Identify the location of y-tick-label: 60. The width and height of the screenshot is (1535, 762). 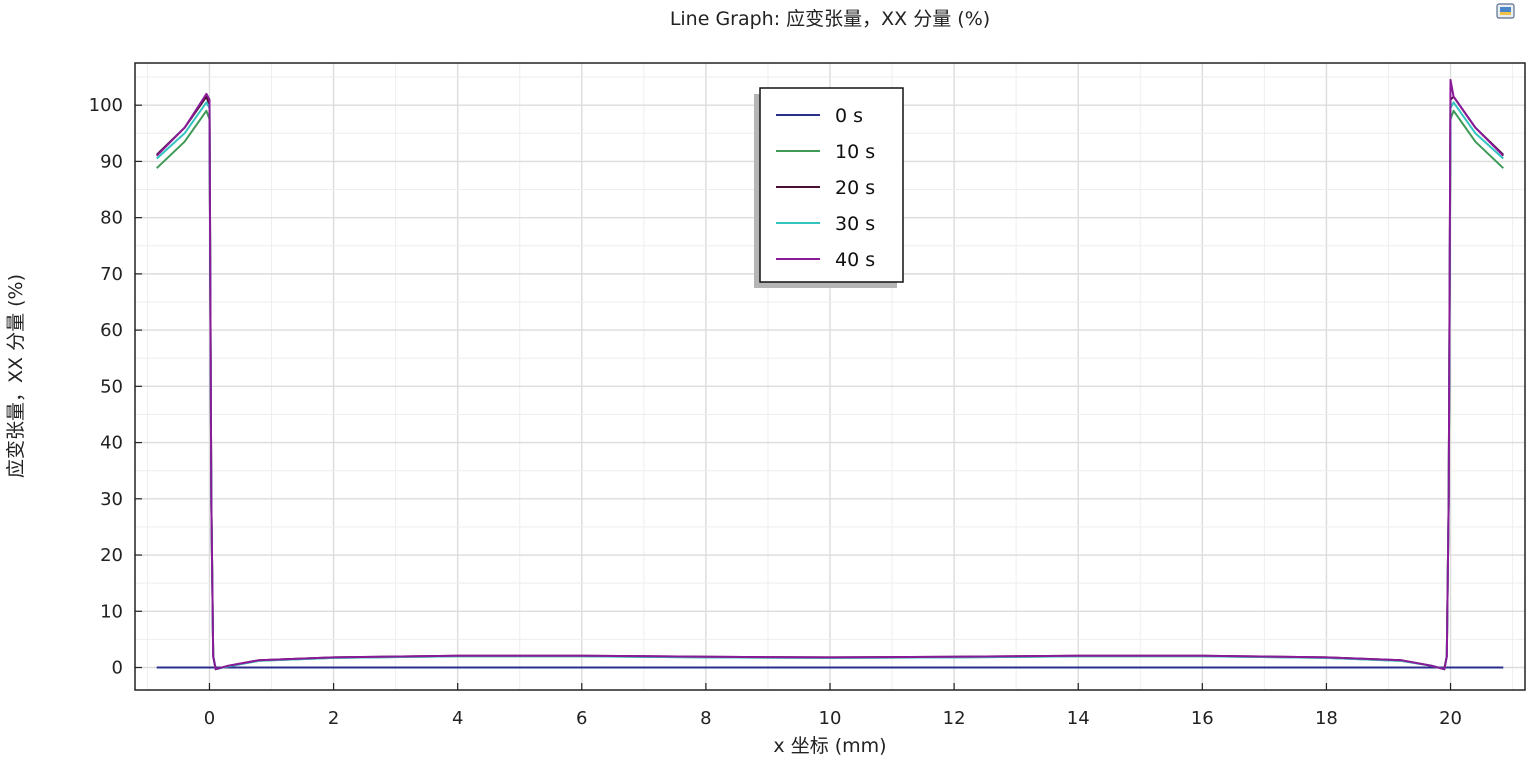
(111, 330).